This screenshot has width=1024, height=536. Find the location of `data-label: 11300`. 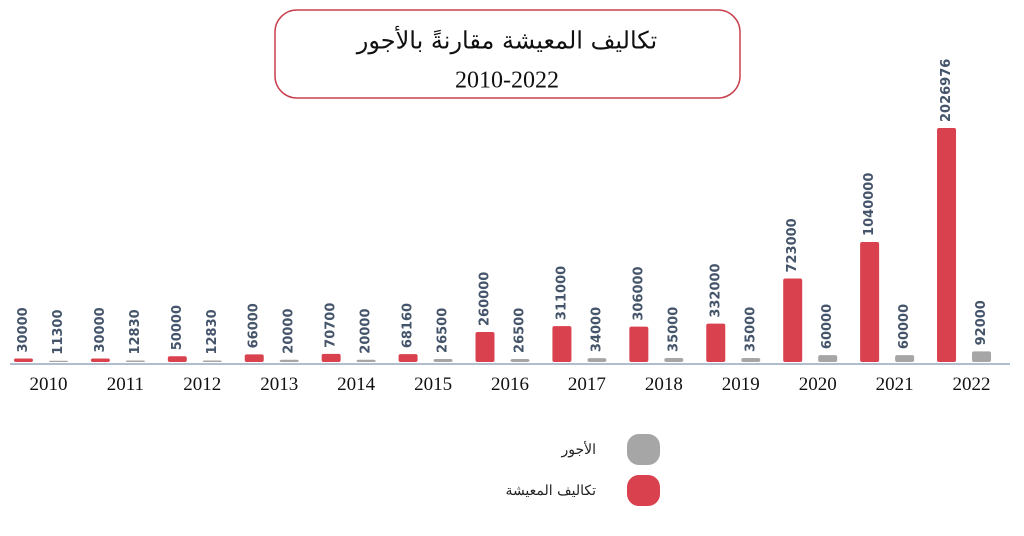

data-label: 11300 is located at coordinates (58, 331).